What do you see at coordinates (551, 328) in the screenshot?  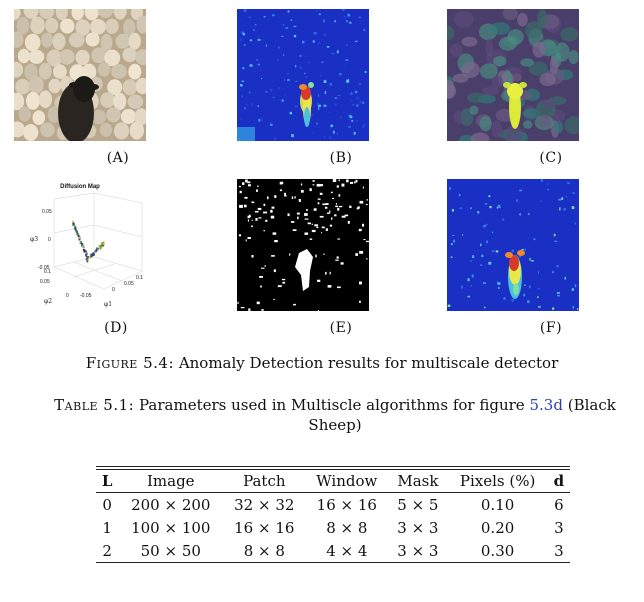 I see `panel-f-label: (F)` at bounding box center [551, 328].